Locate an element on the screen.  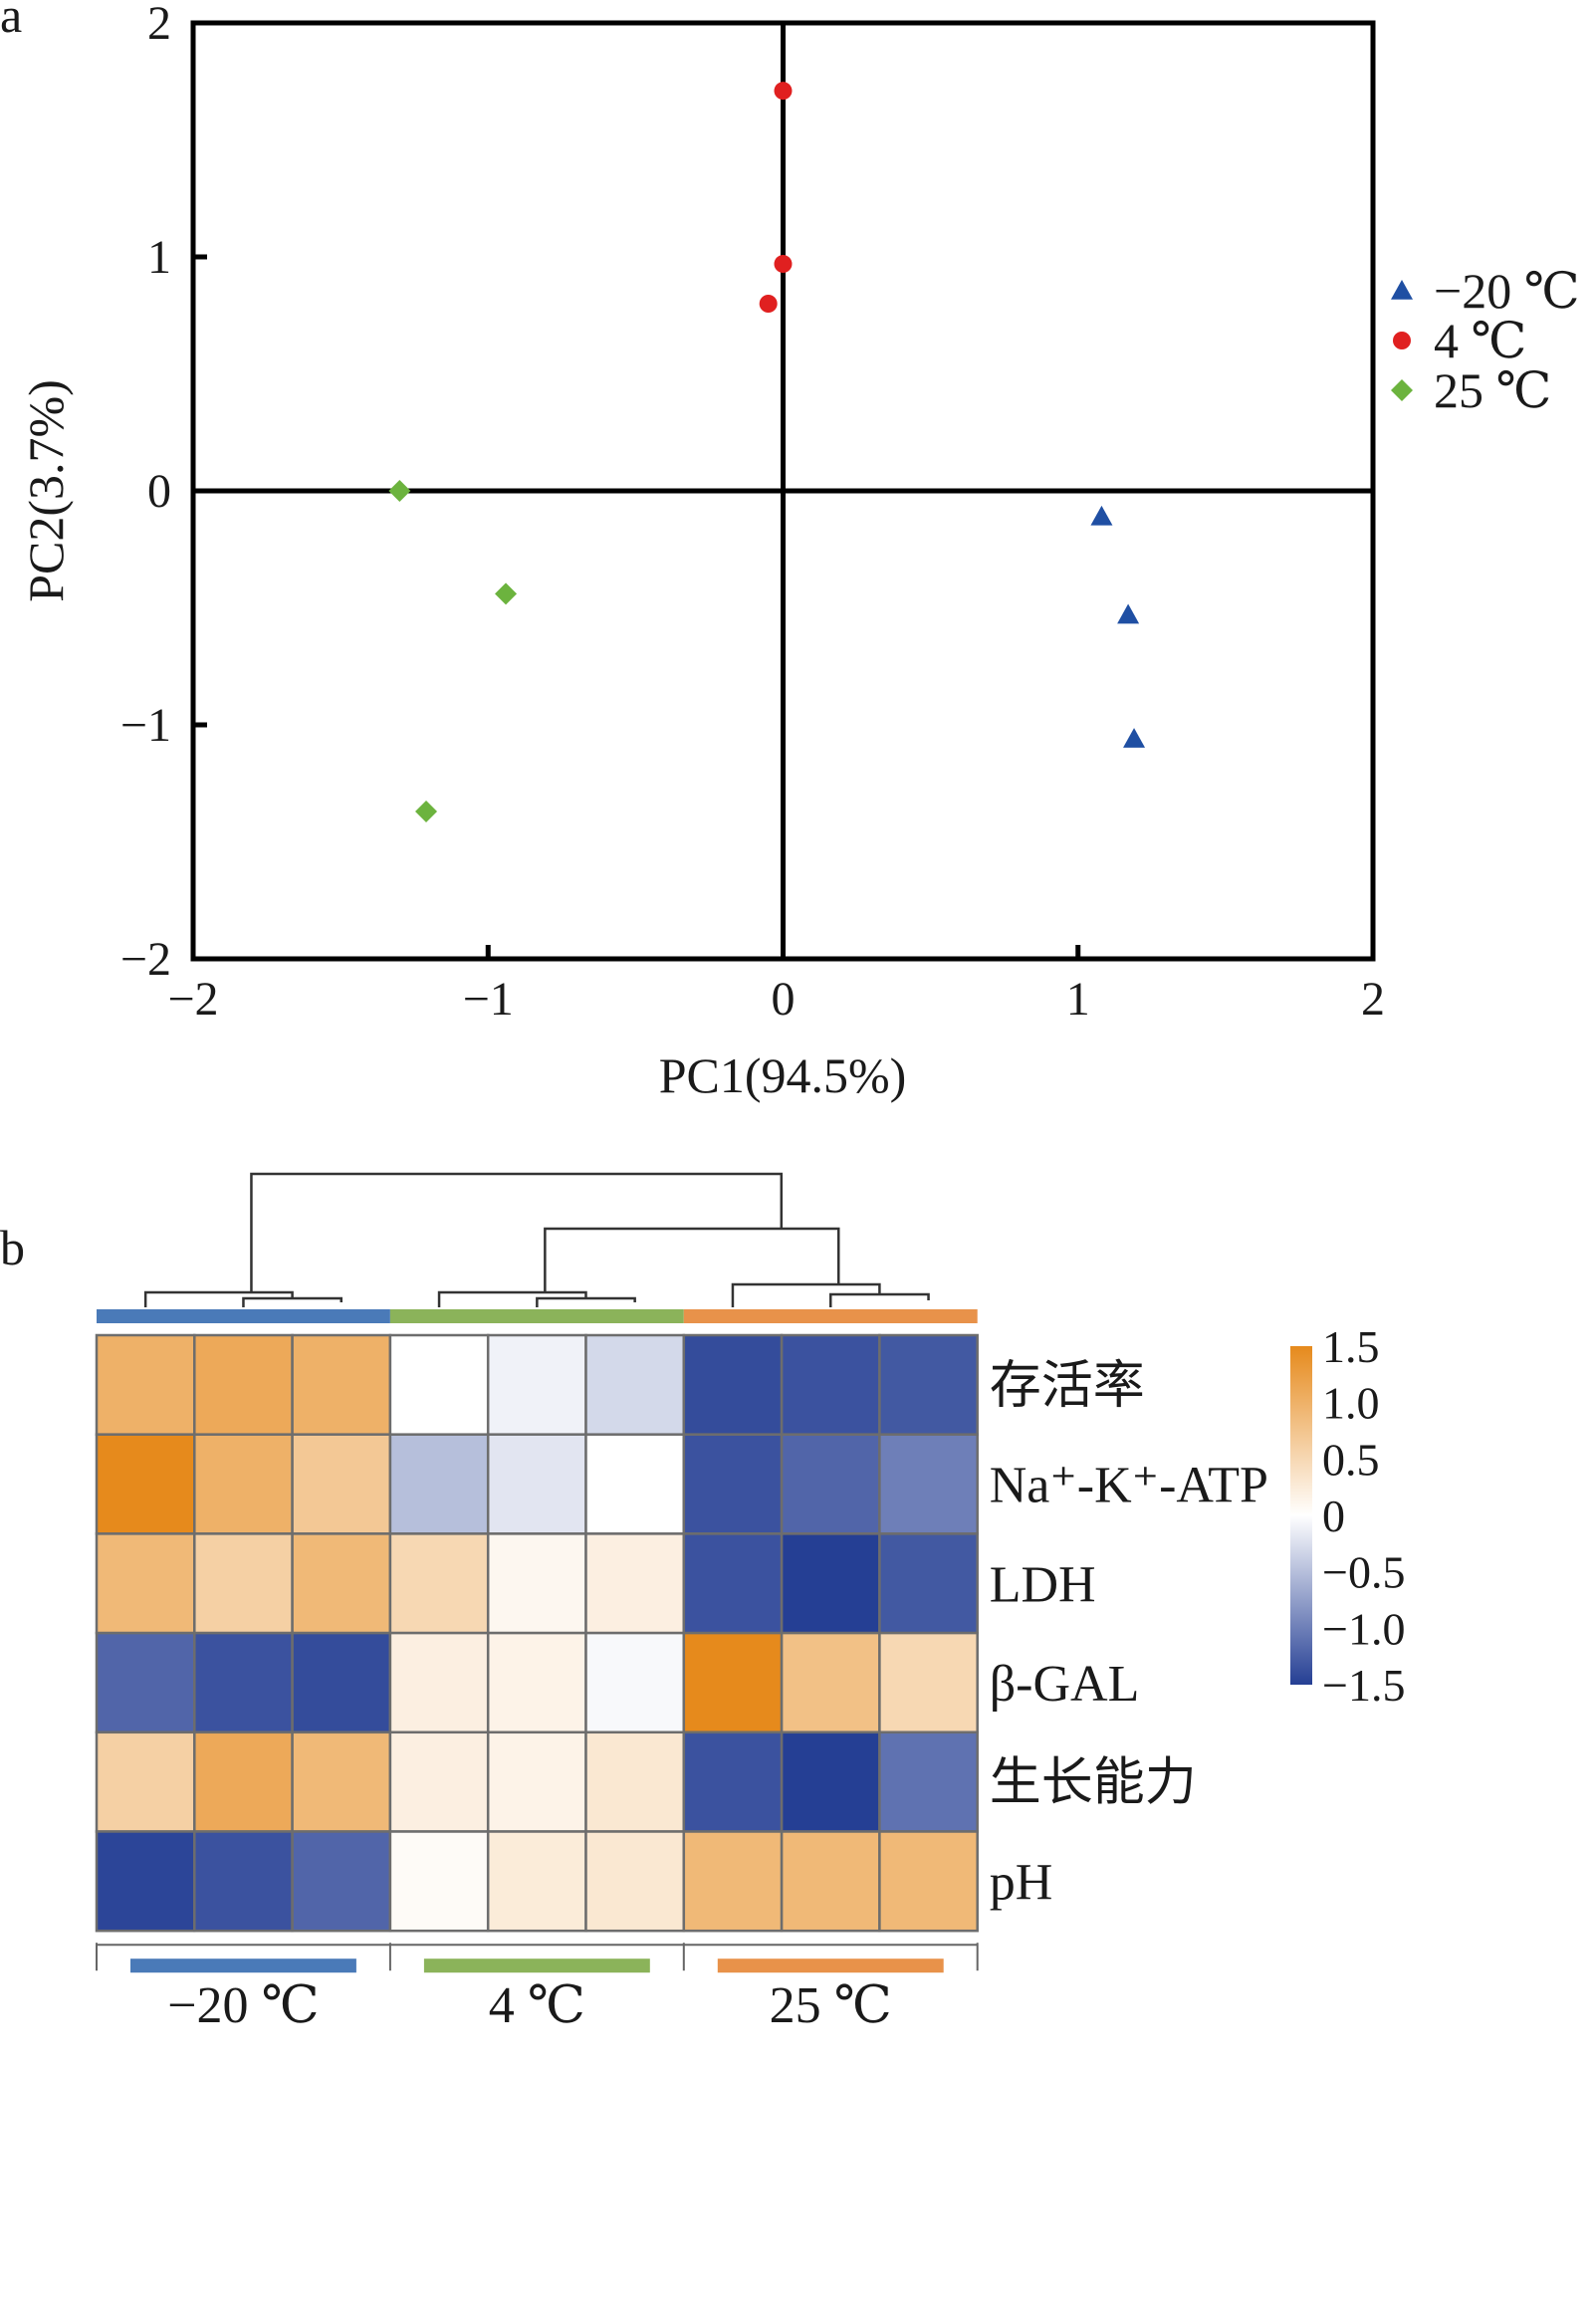
y-tick-label: −2 is located at coordinates (145, 959).